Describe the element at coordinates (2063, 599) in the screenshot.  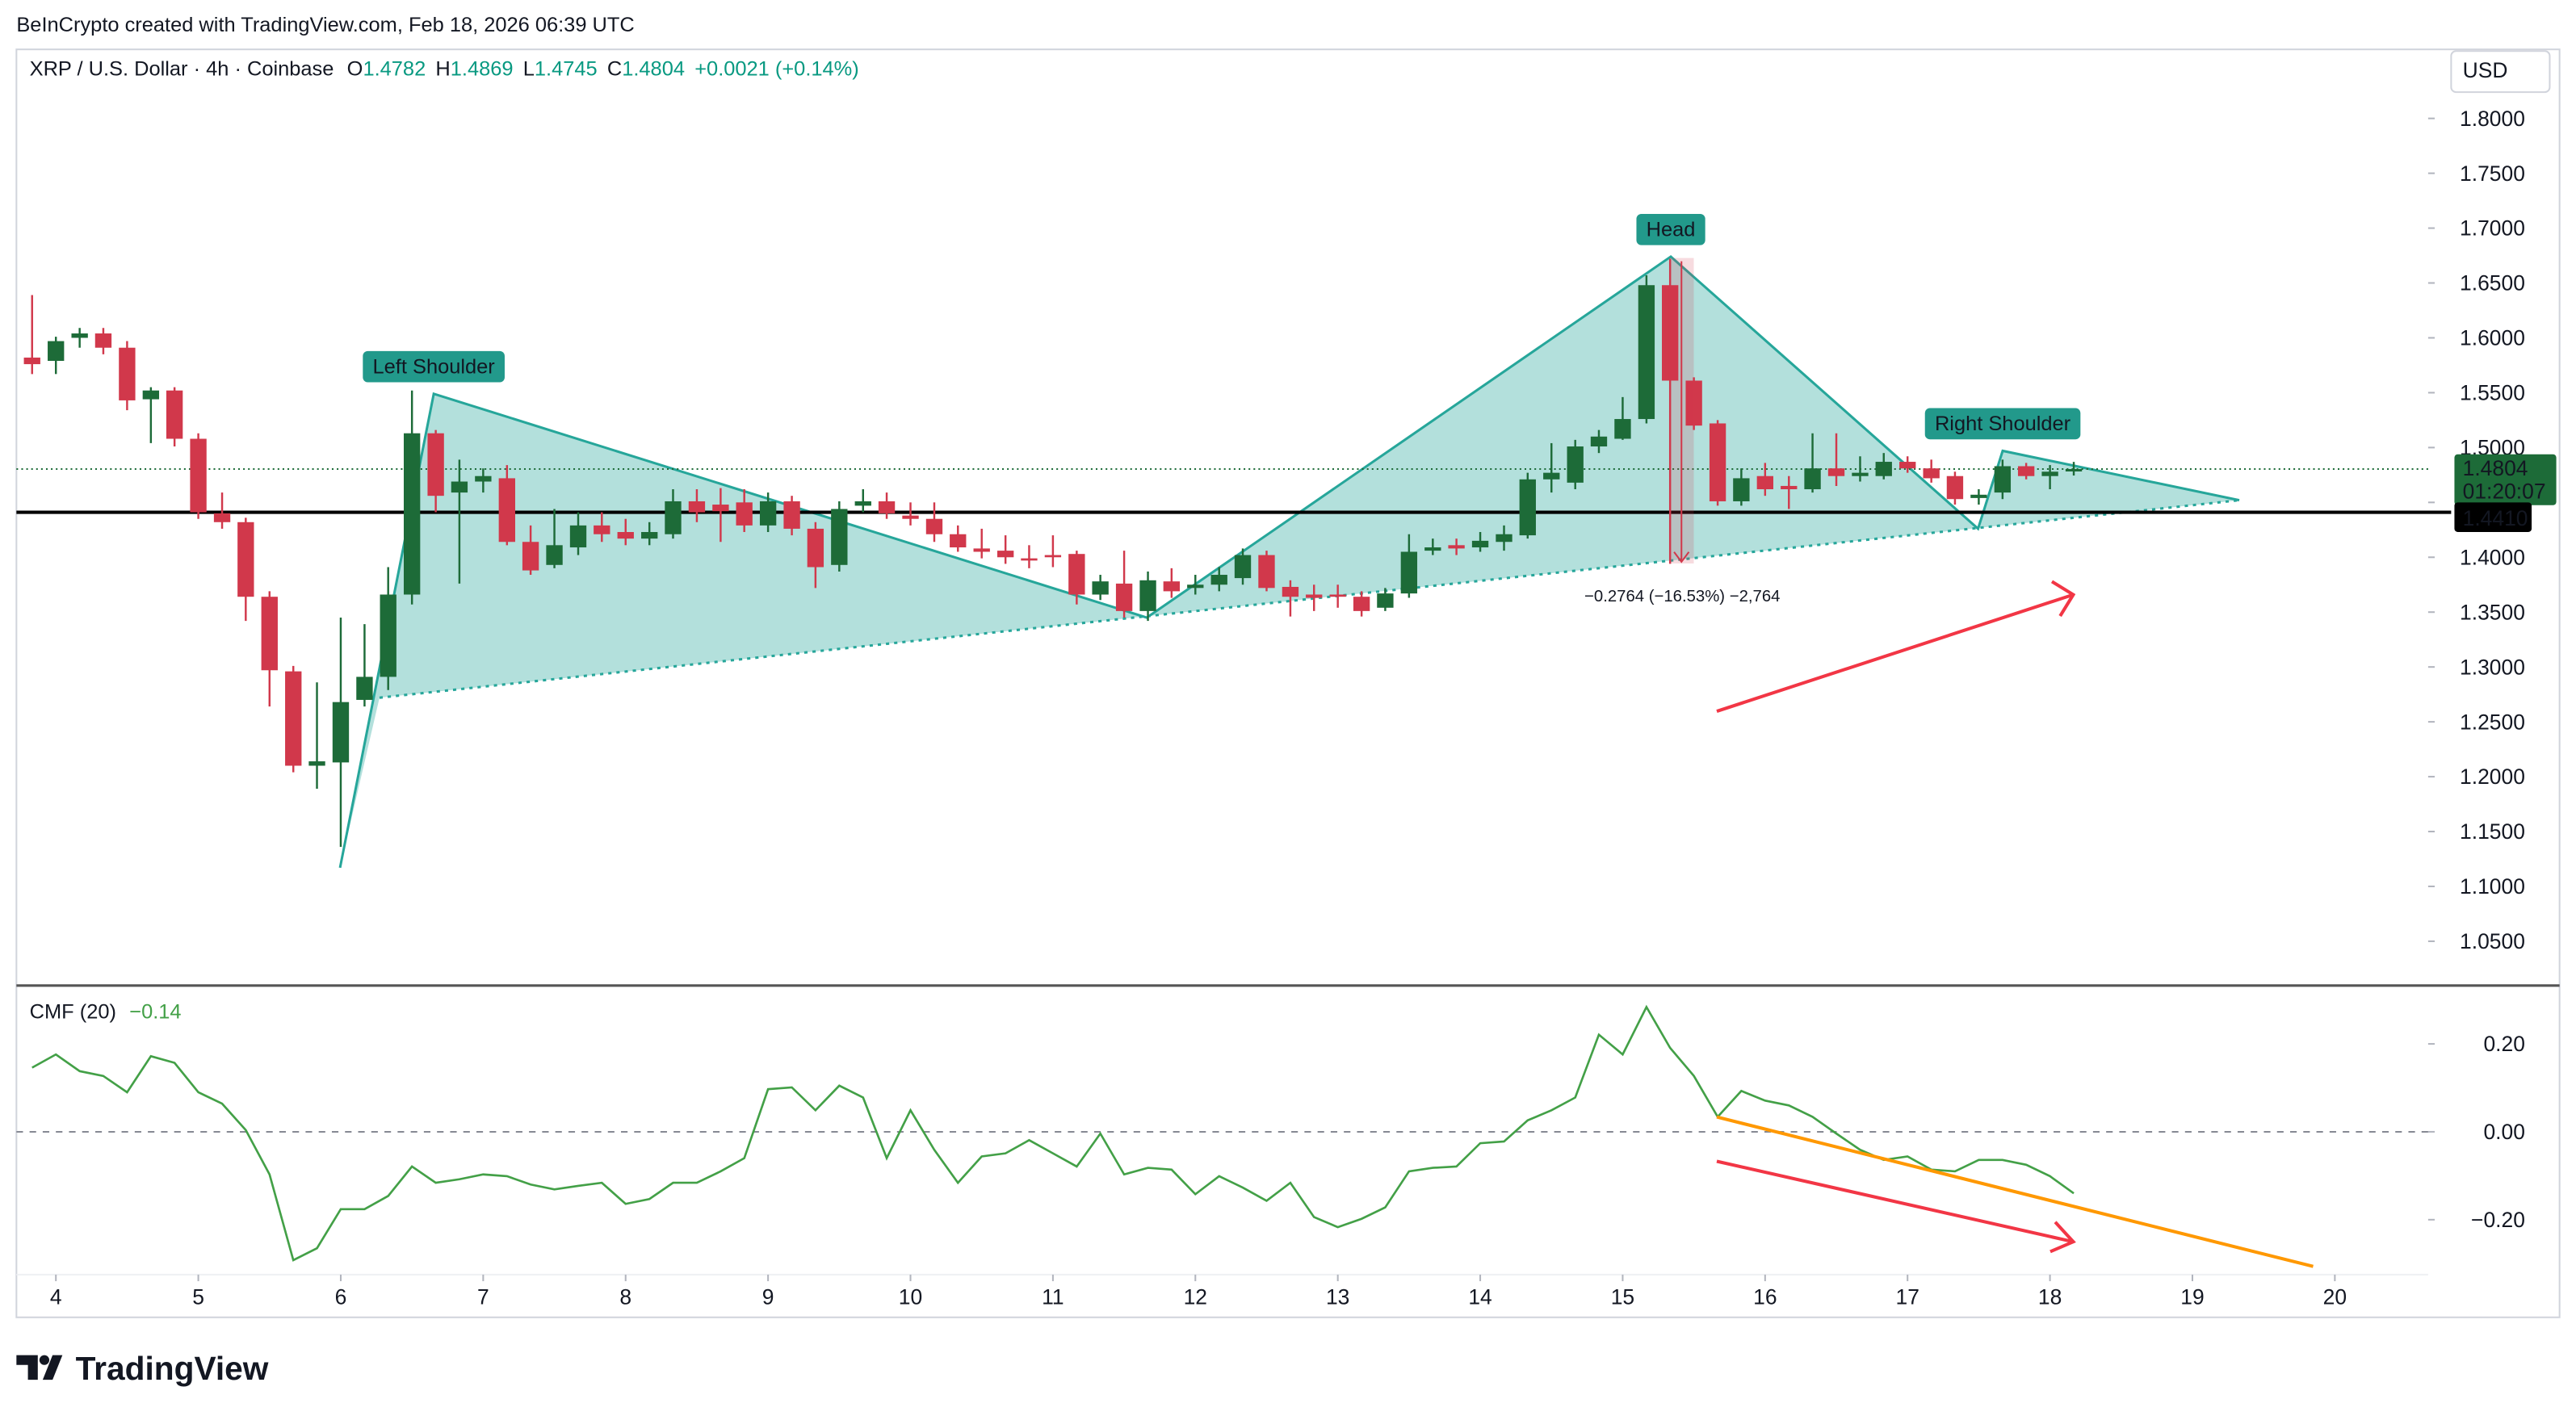
I see `trend-arrowhead` at that location.